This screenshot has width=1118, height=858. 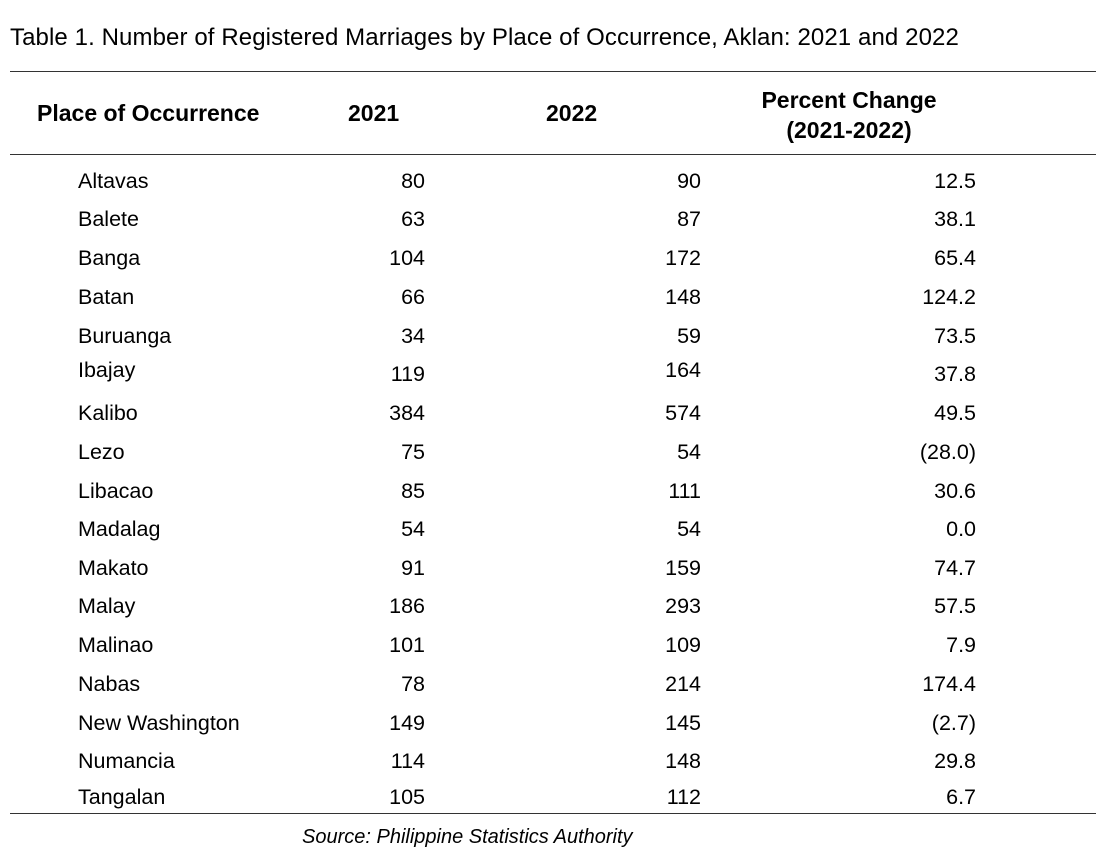 I want to click on cell-2022: 111, so click(x=684, y=491).